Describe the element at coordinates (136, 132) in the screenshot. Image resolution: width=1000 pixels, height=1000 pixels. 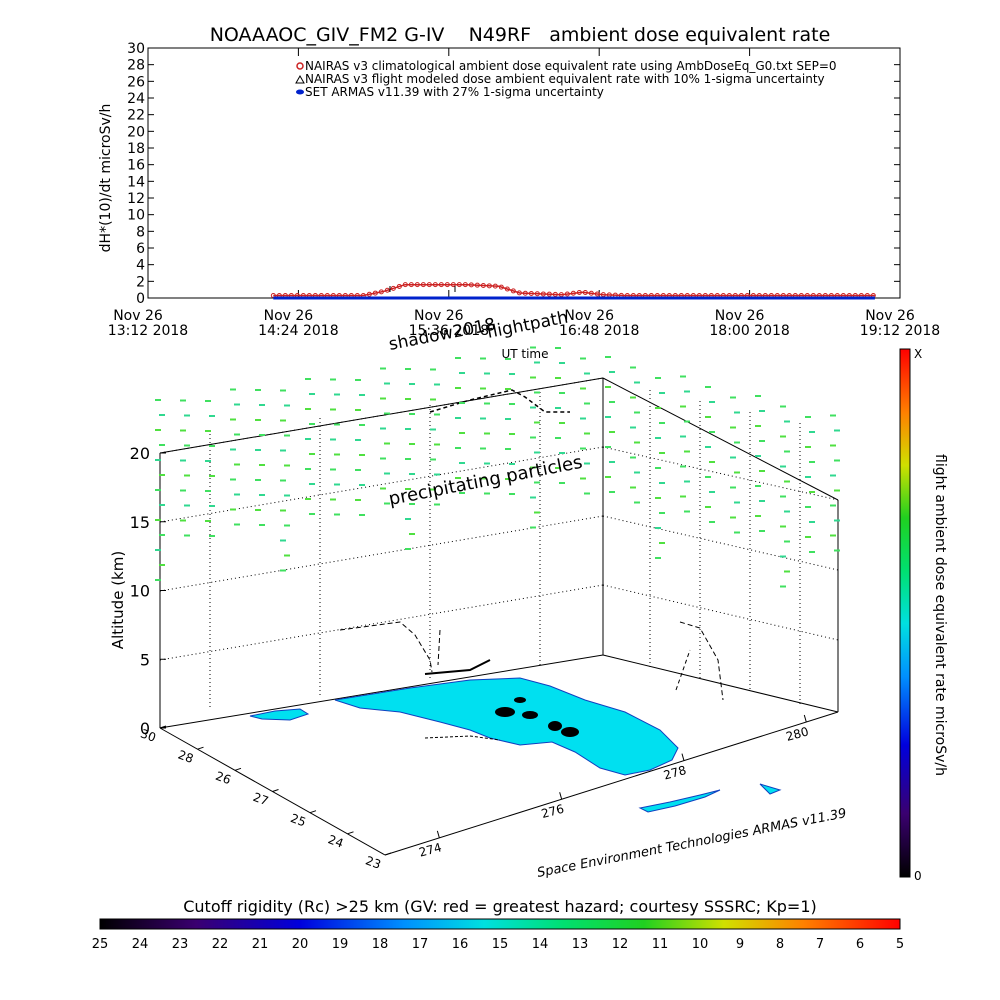
I see `y-tick-label: 20` at that location.